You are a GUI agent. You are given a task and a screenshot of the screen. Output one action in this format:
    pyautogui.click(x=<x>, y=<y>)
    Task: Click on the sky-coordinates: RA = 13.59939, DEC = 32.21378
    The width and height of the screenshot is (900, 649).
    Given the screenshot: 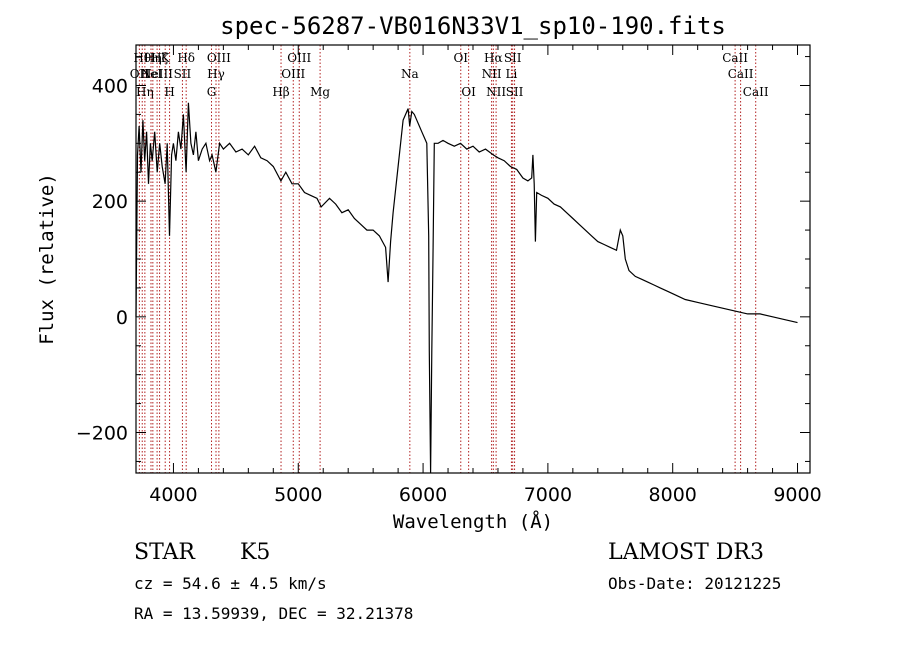 What is the action you would take?
    pyautogui.click(x=274, y=613)
    